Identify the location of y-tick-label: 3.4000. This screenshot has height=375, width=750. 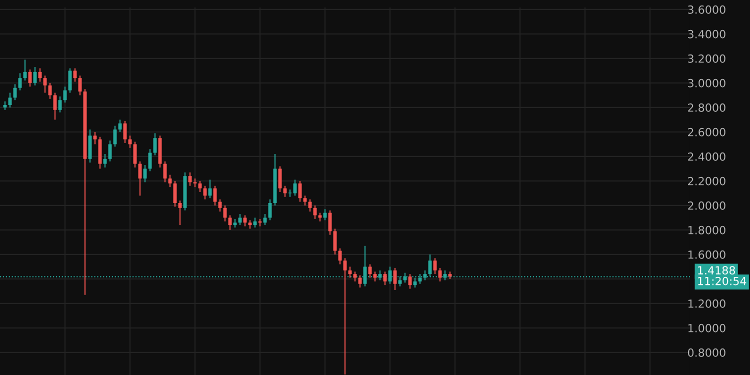
(707, 34).